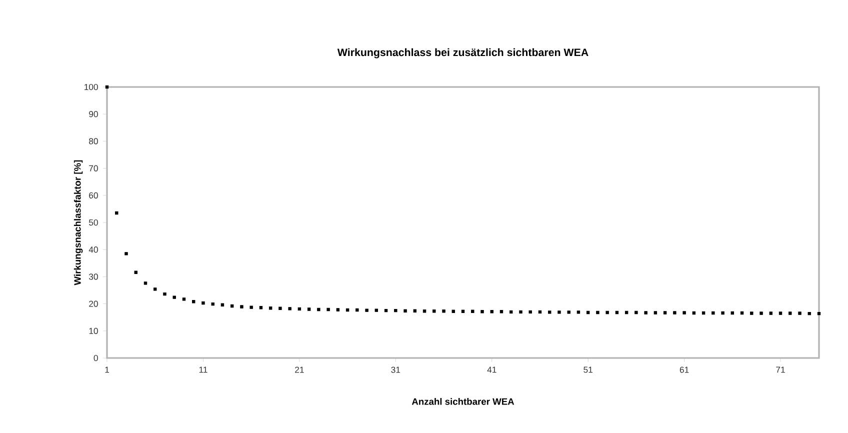 The height and width of the screenshot is (433, 848). I want to click on x-axis-title: Anzahl sichtbarer WEA, so click(463, 401).